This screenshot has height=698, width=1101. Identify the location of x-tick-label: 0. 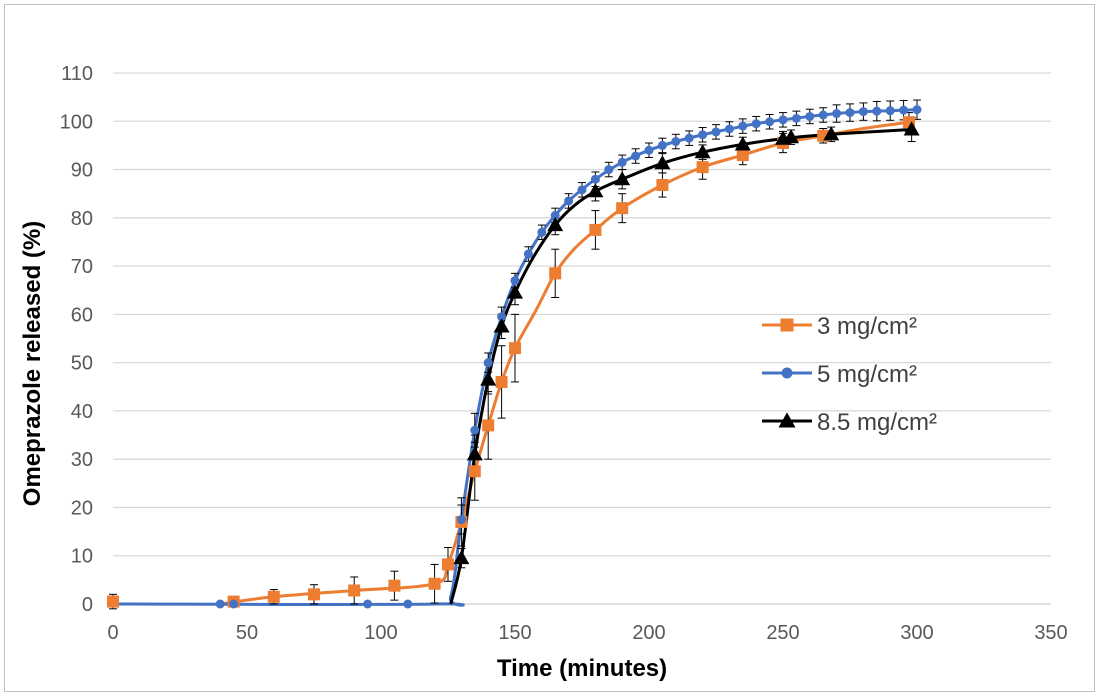
(112, 633).